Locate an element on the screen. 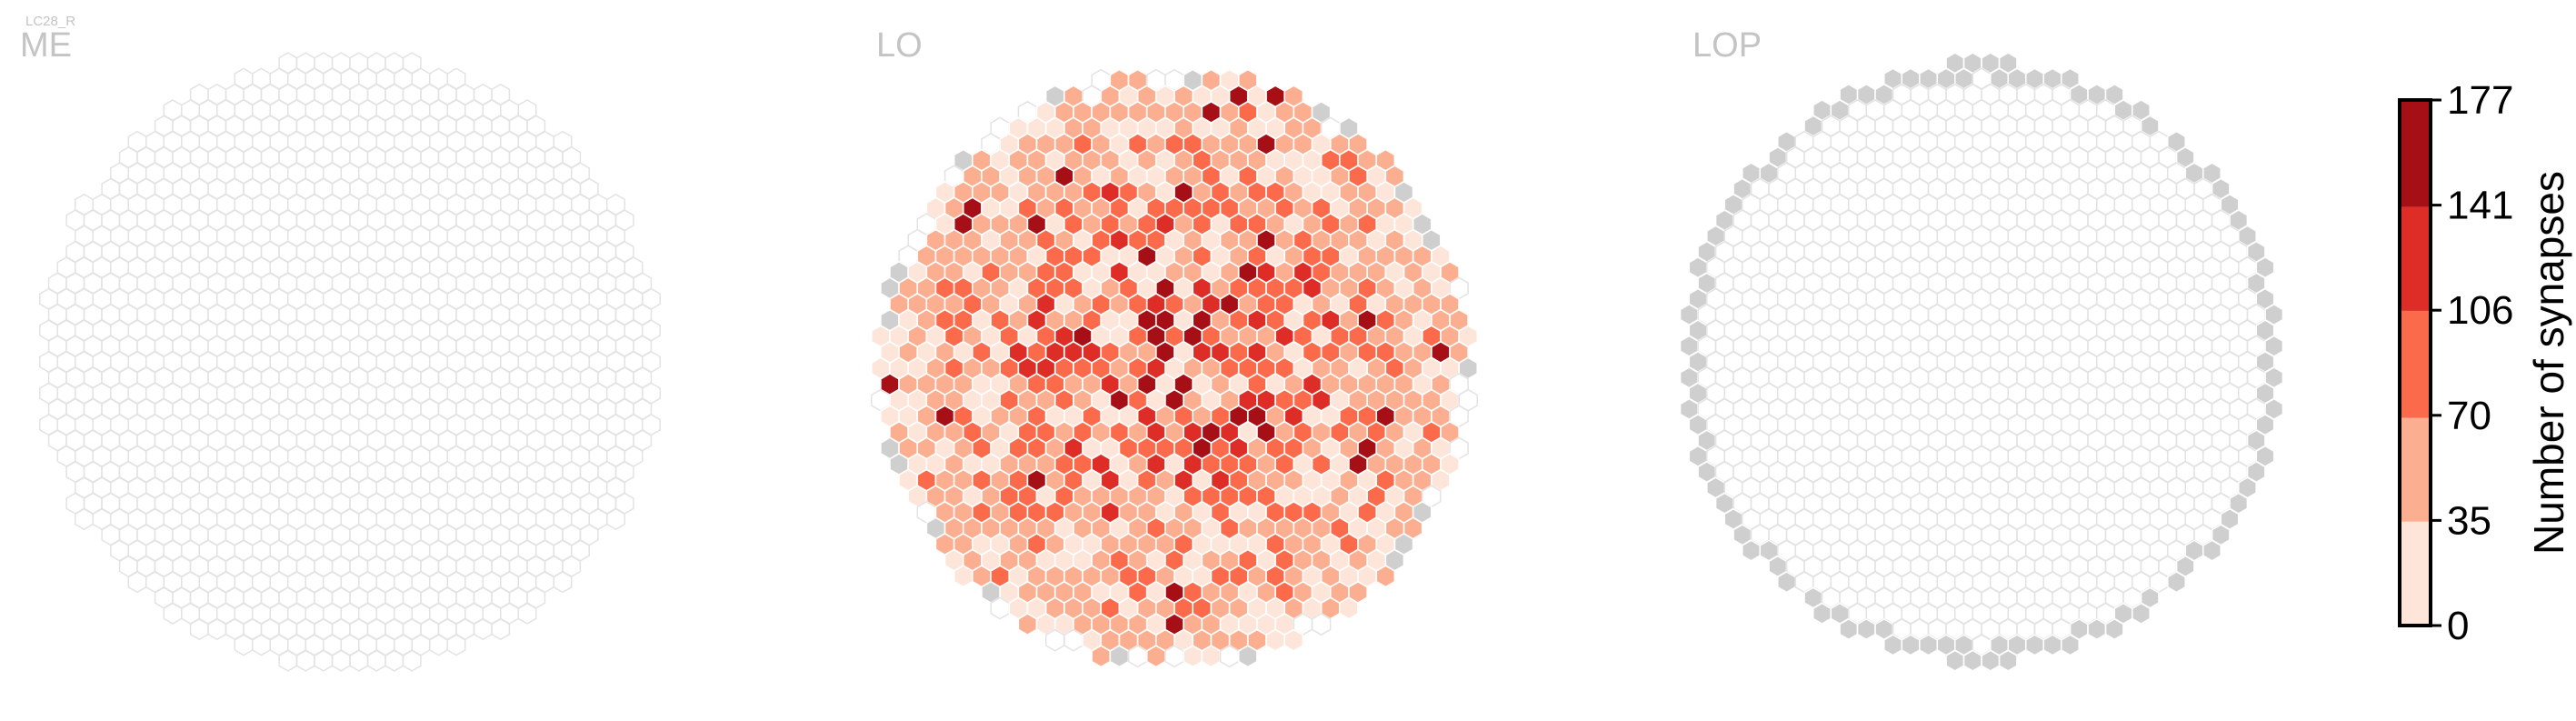 The height and width of the screenshot is (721, 2576). colorbar-tick-label: 106 is located at coordinates (2480, 310).